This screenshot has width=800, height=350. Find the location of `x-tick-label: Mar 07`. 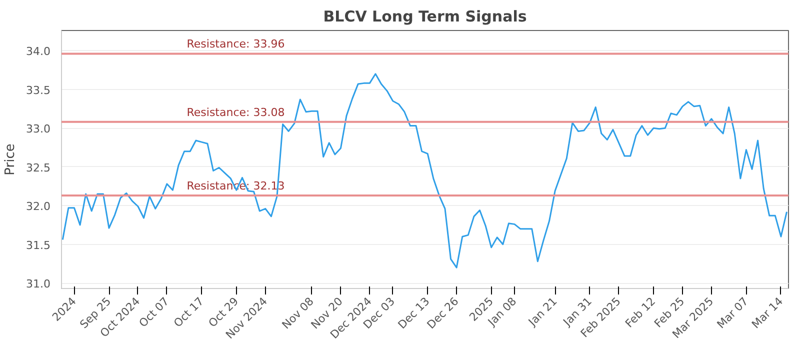

x-tick-label: Mar 07 is located at coordinates (732, 313).